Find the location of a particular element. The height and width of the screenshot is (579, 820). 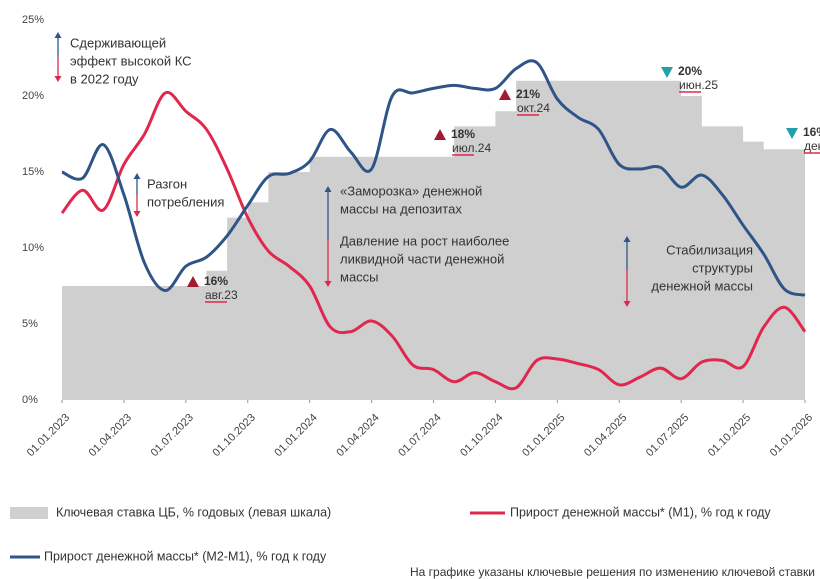

x-tick-label: 01.04.2024 is located at coordinates (357, 435).